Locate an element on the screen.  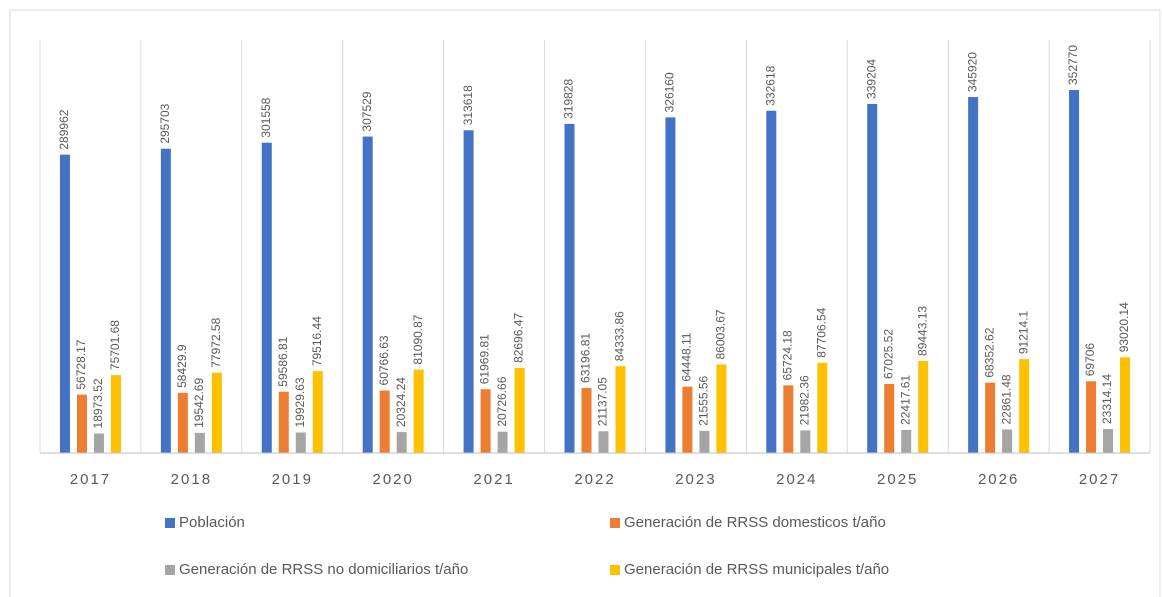
value-label: 21137.05 is located at coordinates (603, 401).